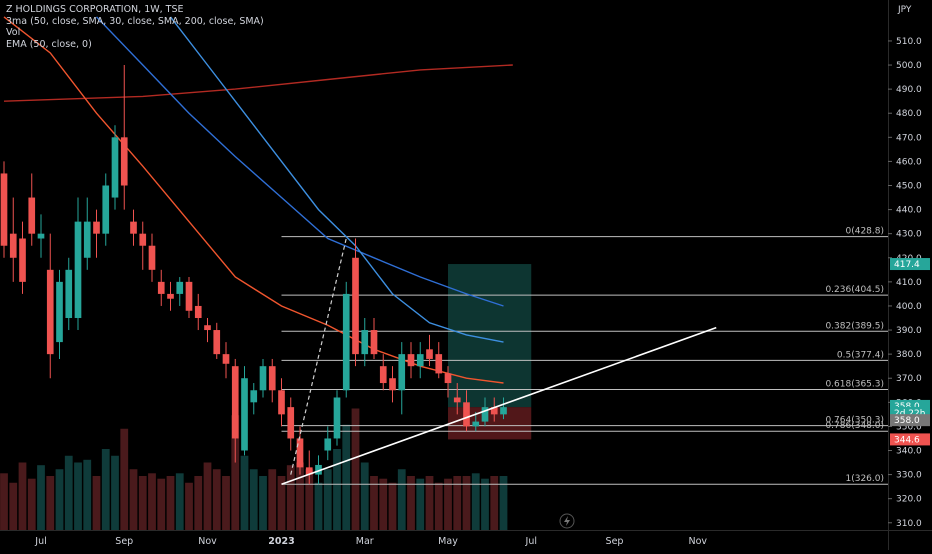 Image resolution: width=932 pixels, height=554 pixels. I want to click on sma200-line, so click(258, 83).